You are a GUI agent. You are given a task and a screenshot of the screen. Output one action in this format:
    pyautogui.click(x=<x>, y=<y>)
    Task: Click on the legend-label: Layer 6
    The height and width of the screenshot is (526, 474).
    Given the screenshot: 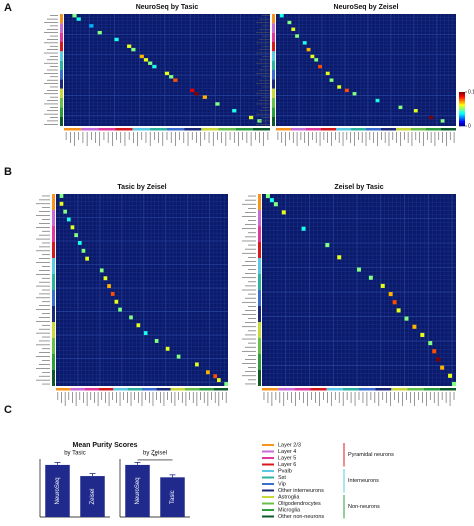 What is the action you would take?
    pyautogui.click(x=287, y=465)
    